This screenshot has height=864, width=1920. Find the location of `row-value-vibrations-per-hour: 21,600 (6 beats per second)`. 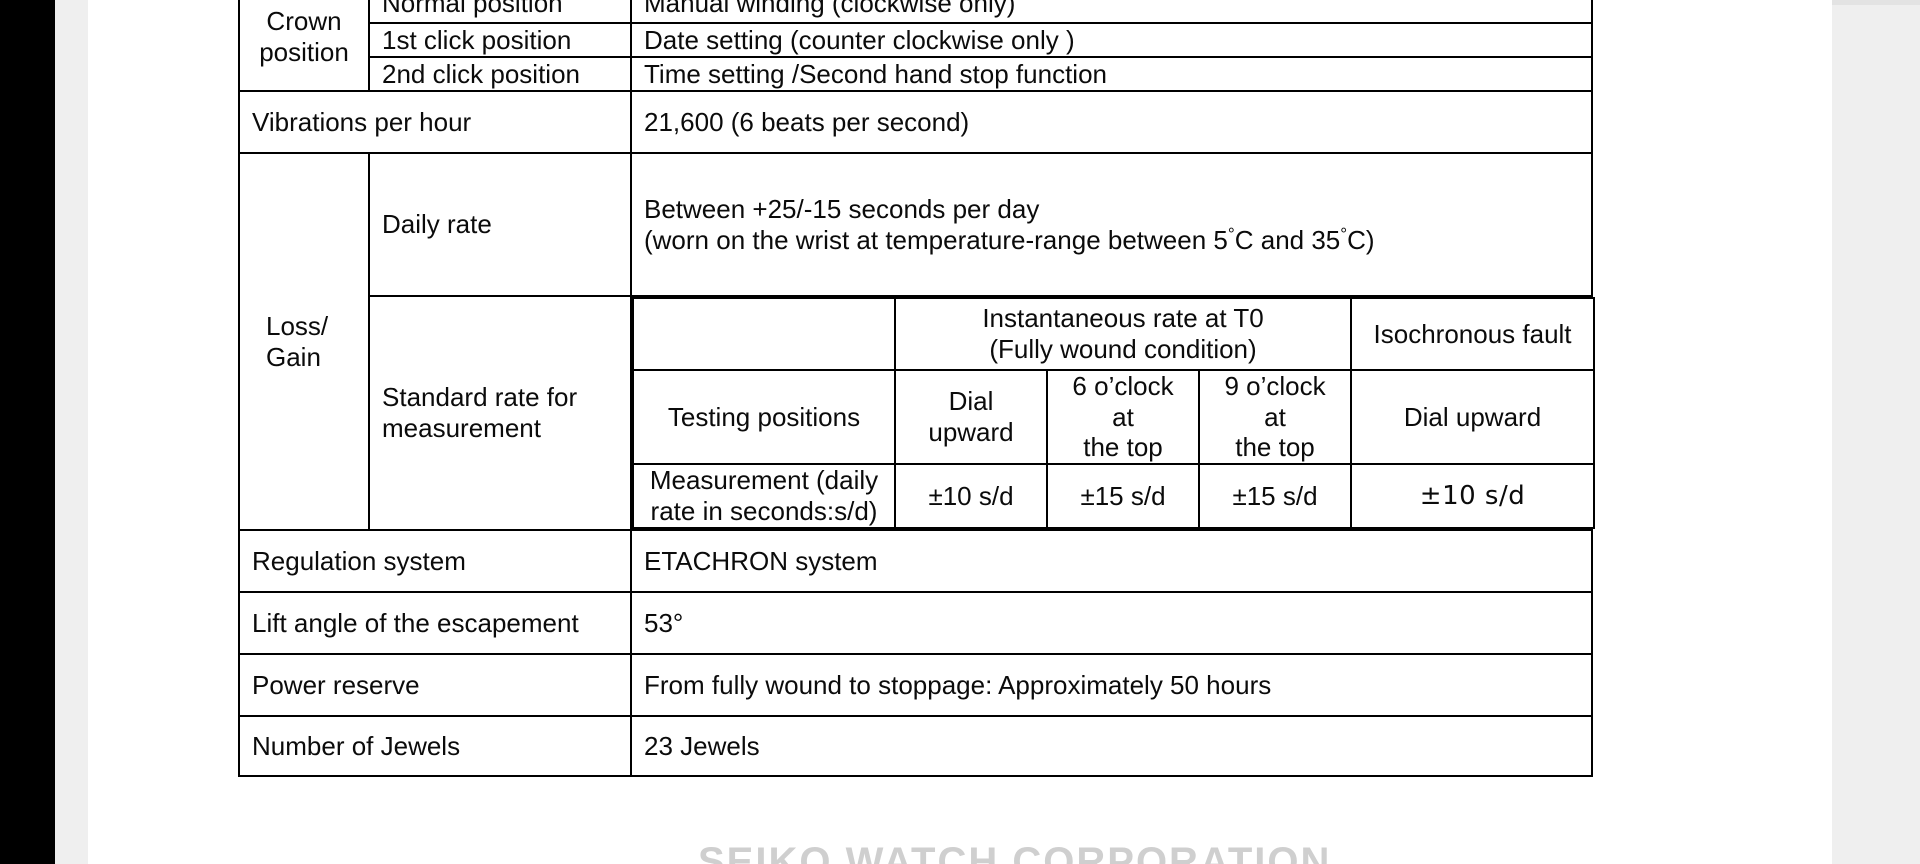

row-value-vibrations-per-hour: 21,600 (6 beats per second) is located at coordinates (1111, 122).